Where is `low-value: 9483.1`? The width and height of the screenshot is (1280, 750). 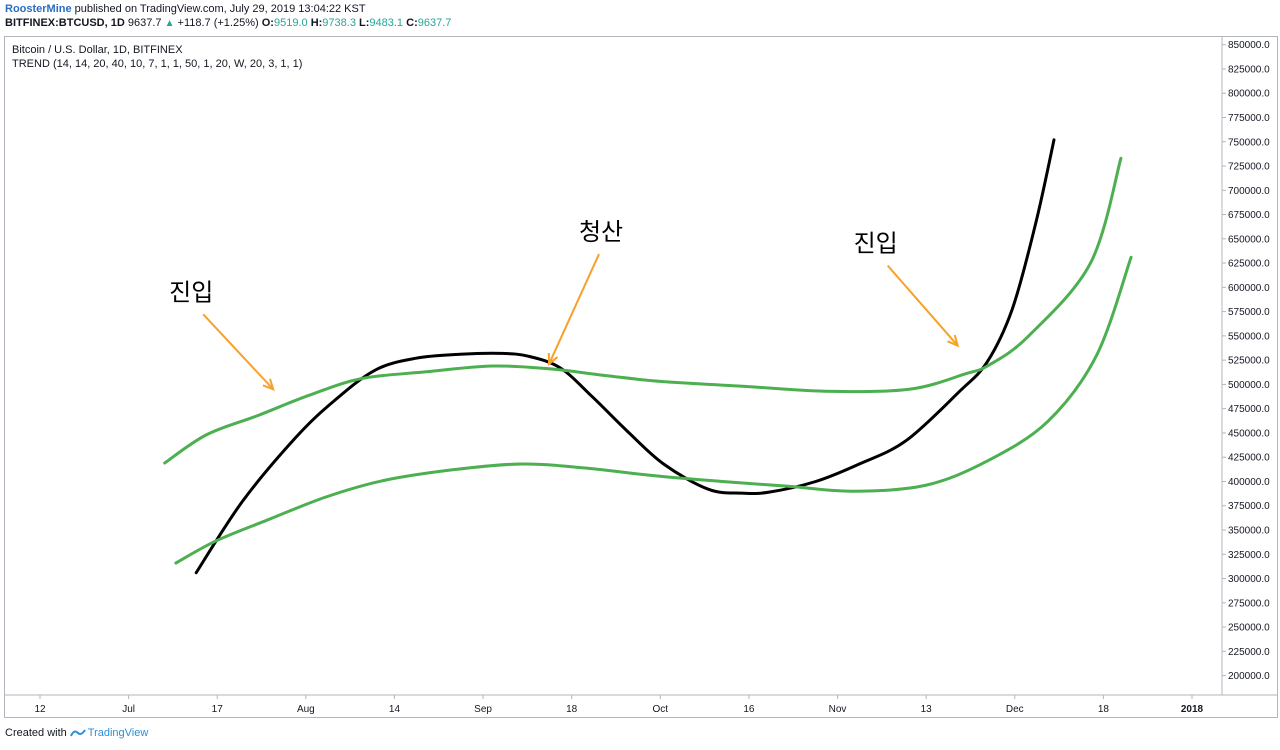
low-value: 9483.1 is located at coordinates (386, 23).